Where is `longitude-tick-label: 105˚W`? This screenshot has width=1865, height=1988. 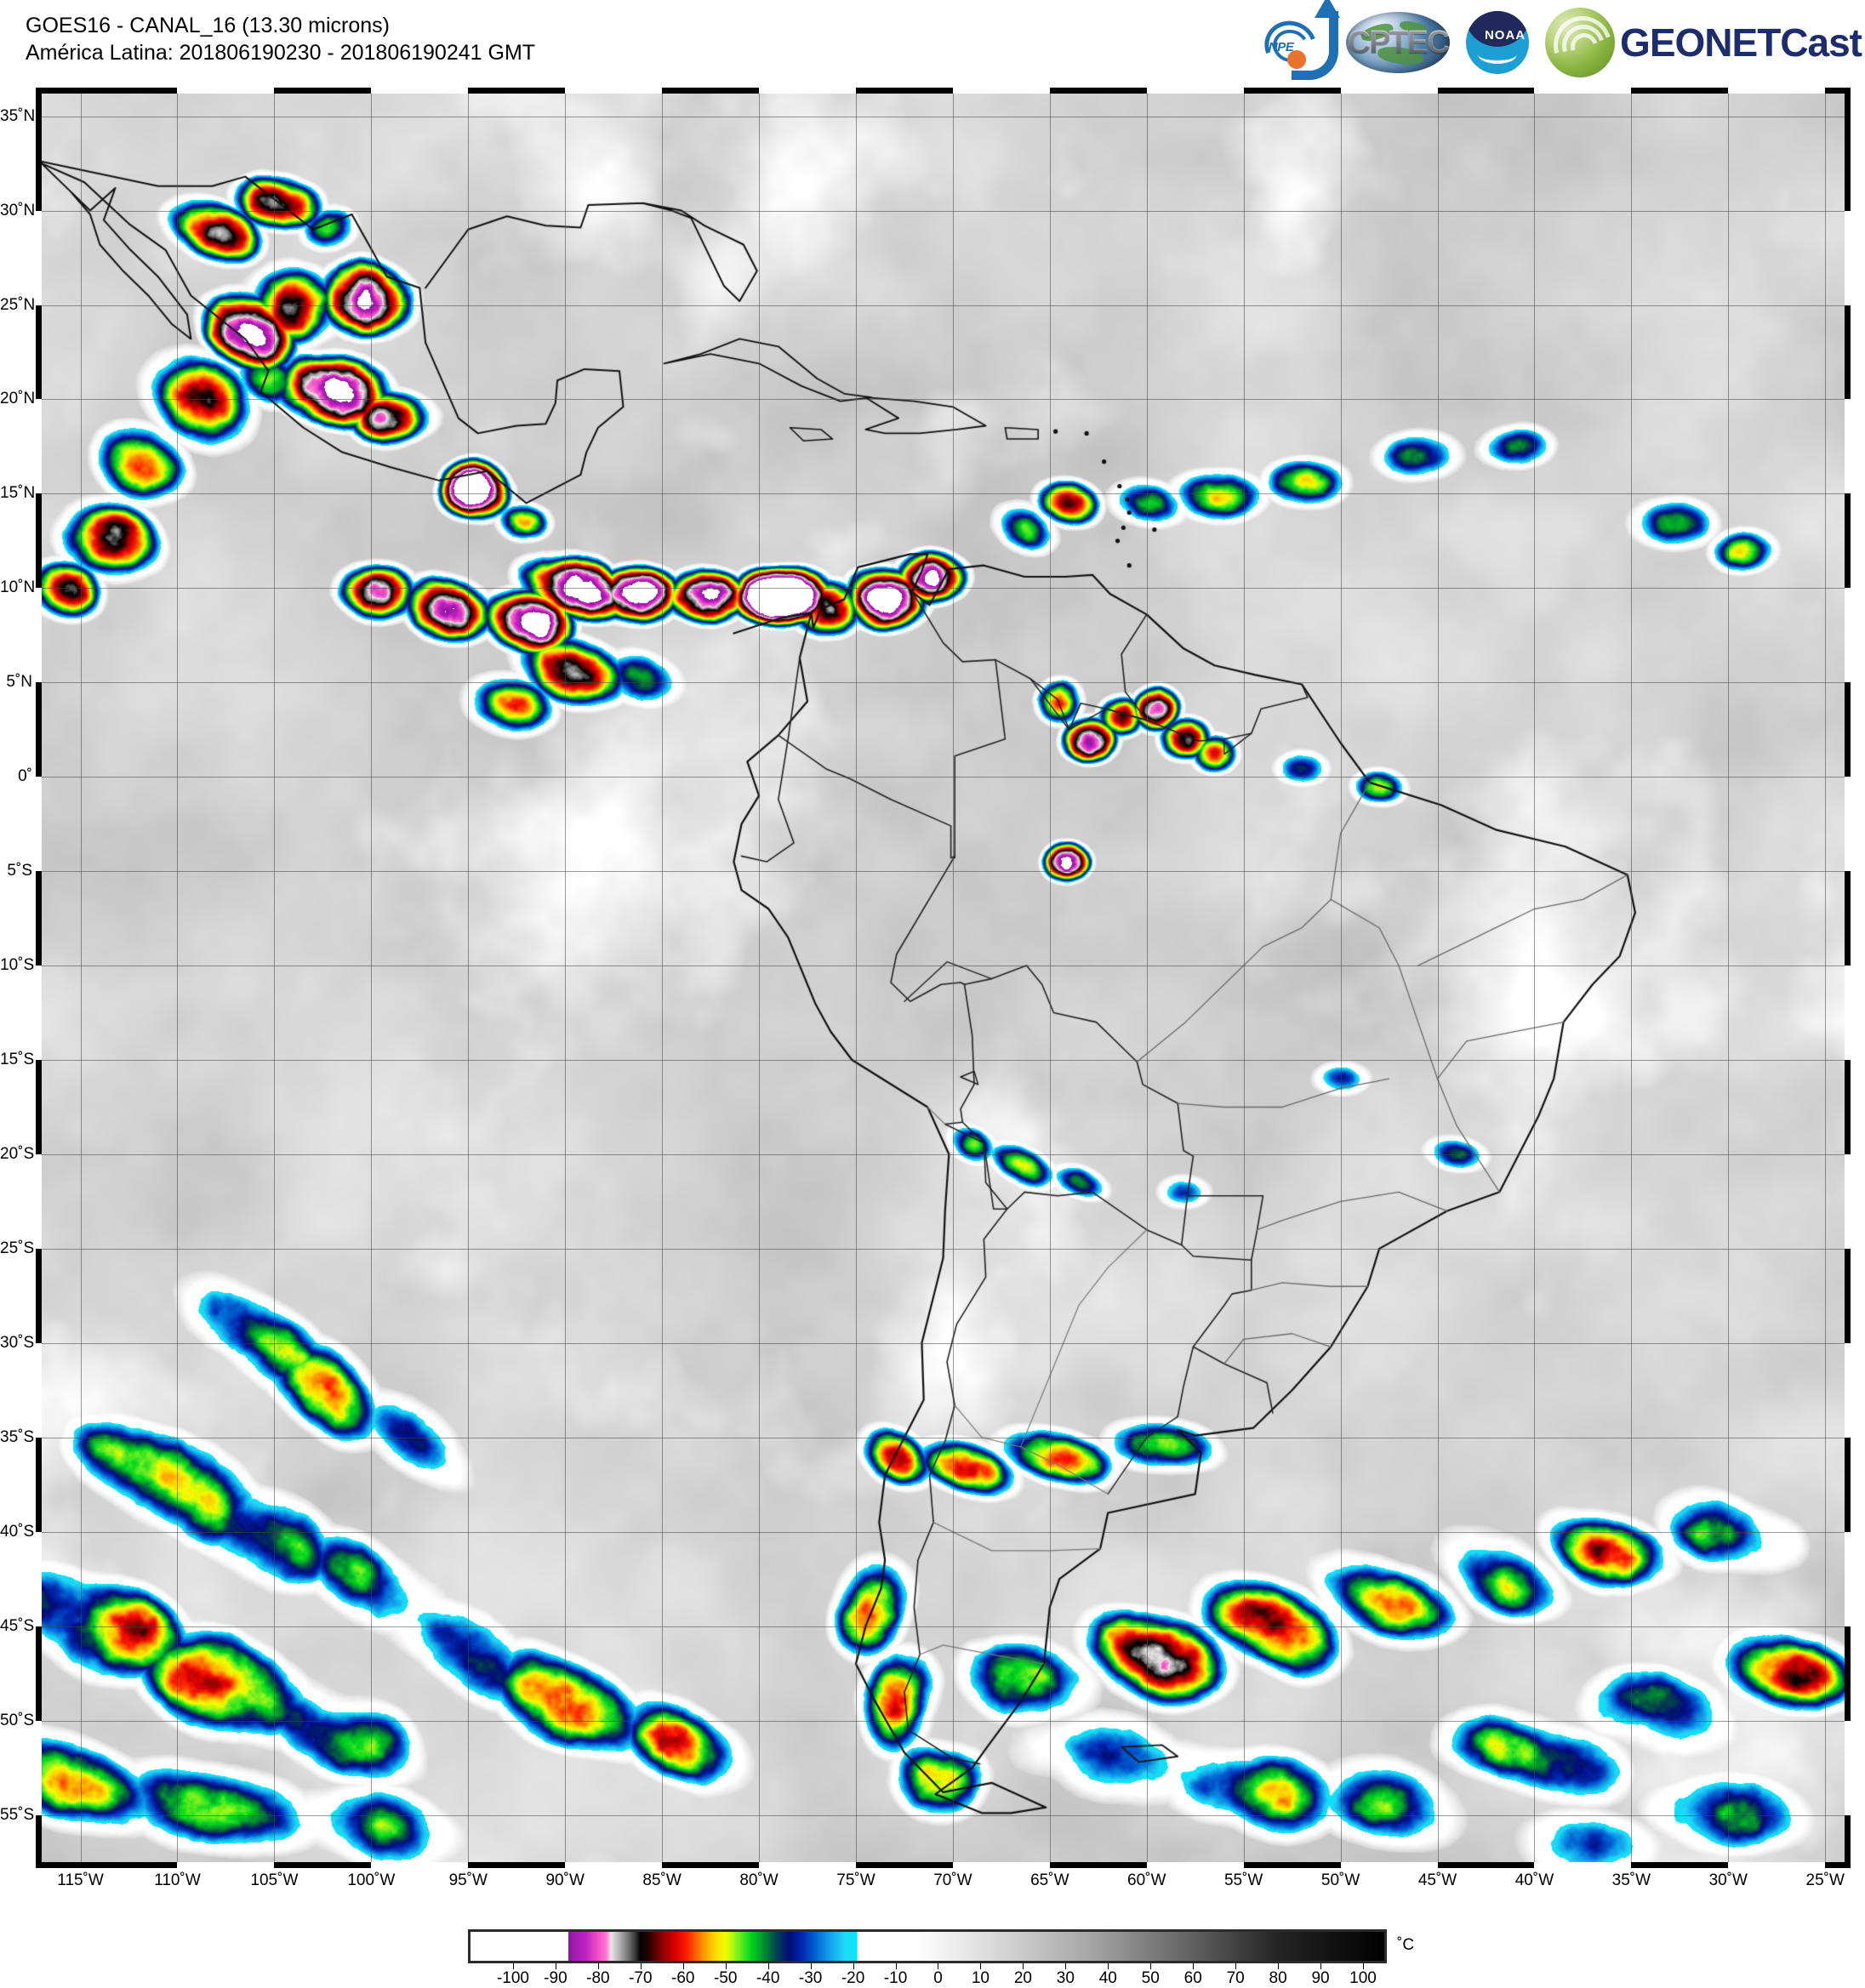 longitude-tick-label: 105˚W is located at coordinates (274, 1880).